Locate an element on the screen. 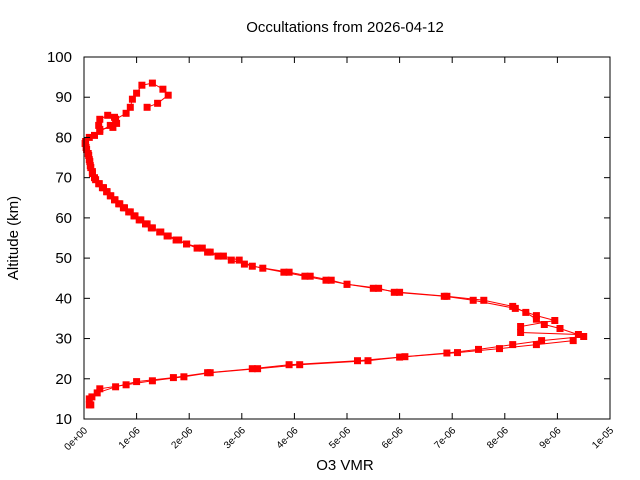 The width and height of the screenshot is (640, 480). y-tick-label: 60 is located at coordinates (63, 218).